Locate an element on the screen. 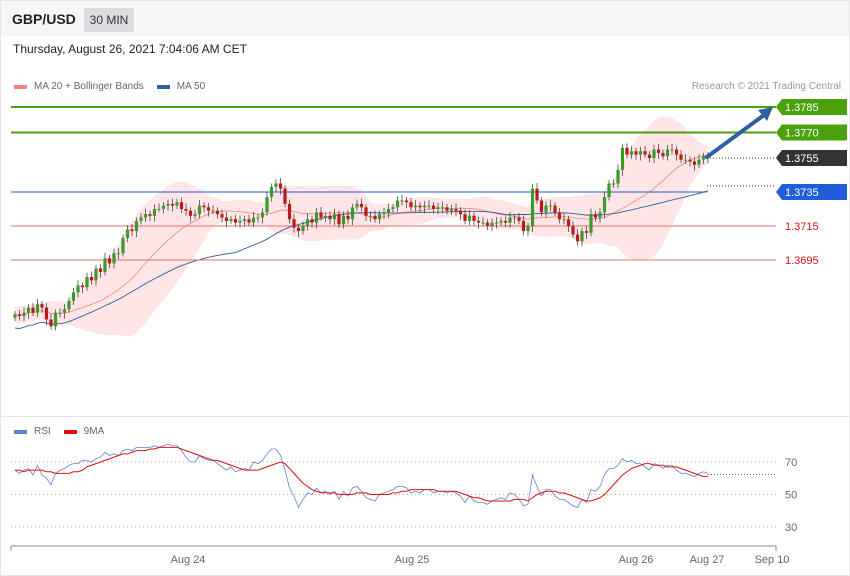  level-label-1.3735: 1.3735 is located at coordinates (802, 193).